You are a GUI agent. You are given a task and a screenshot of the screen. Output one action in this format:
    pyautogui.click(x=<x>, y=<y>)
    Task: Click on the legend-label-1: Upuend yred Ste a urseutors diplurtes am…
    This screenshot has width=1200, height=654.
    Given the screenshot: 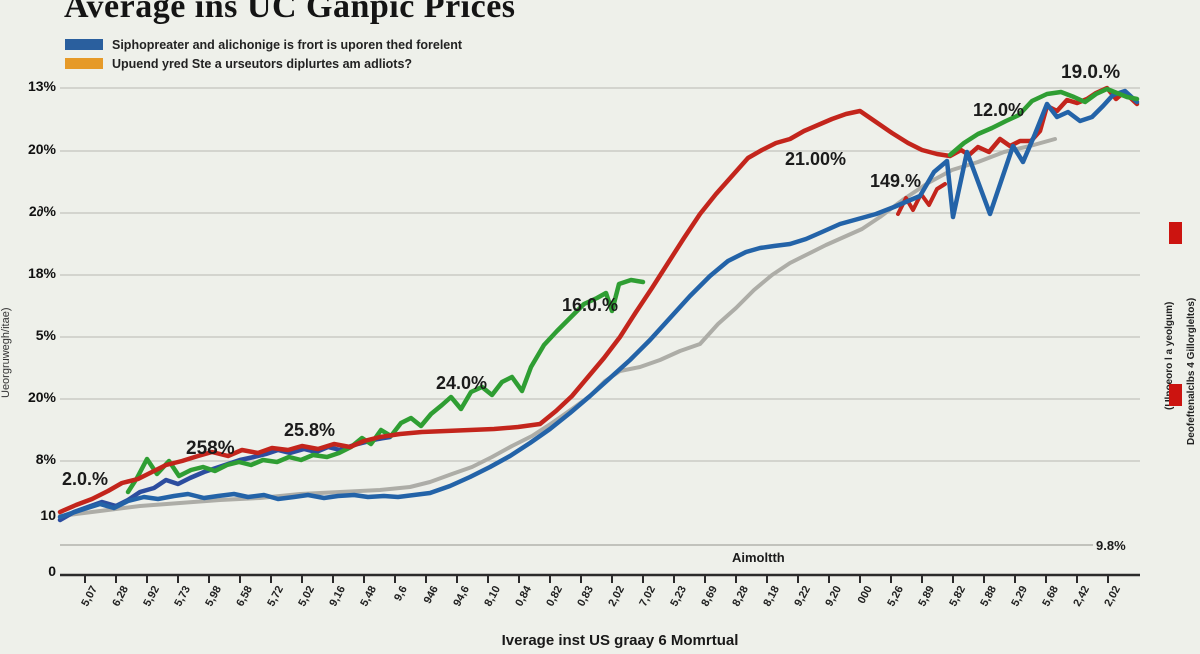 What is the action you would take?
    pyautogui.click(x=262, y=63)
    